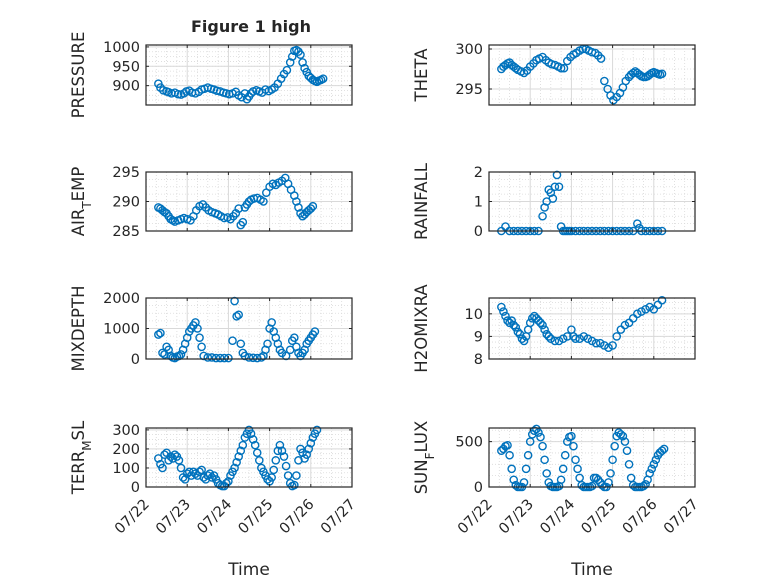 Image resolution: width=778 pixels, height=588 pixels. I want to click on y-tick-label: 2, so click(478, 173).